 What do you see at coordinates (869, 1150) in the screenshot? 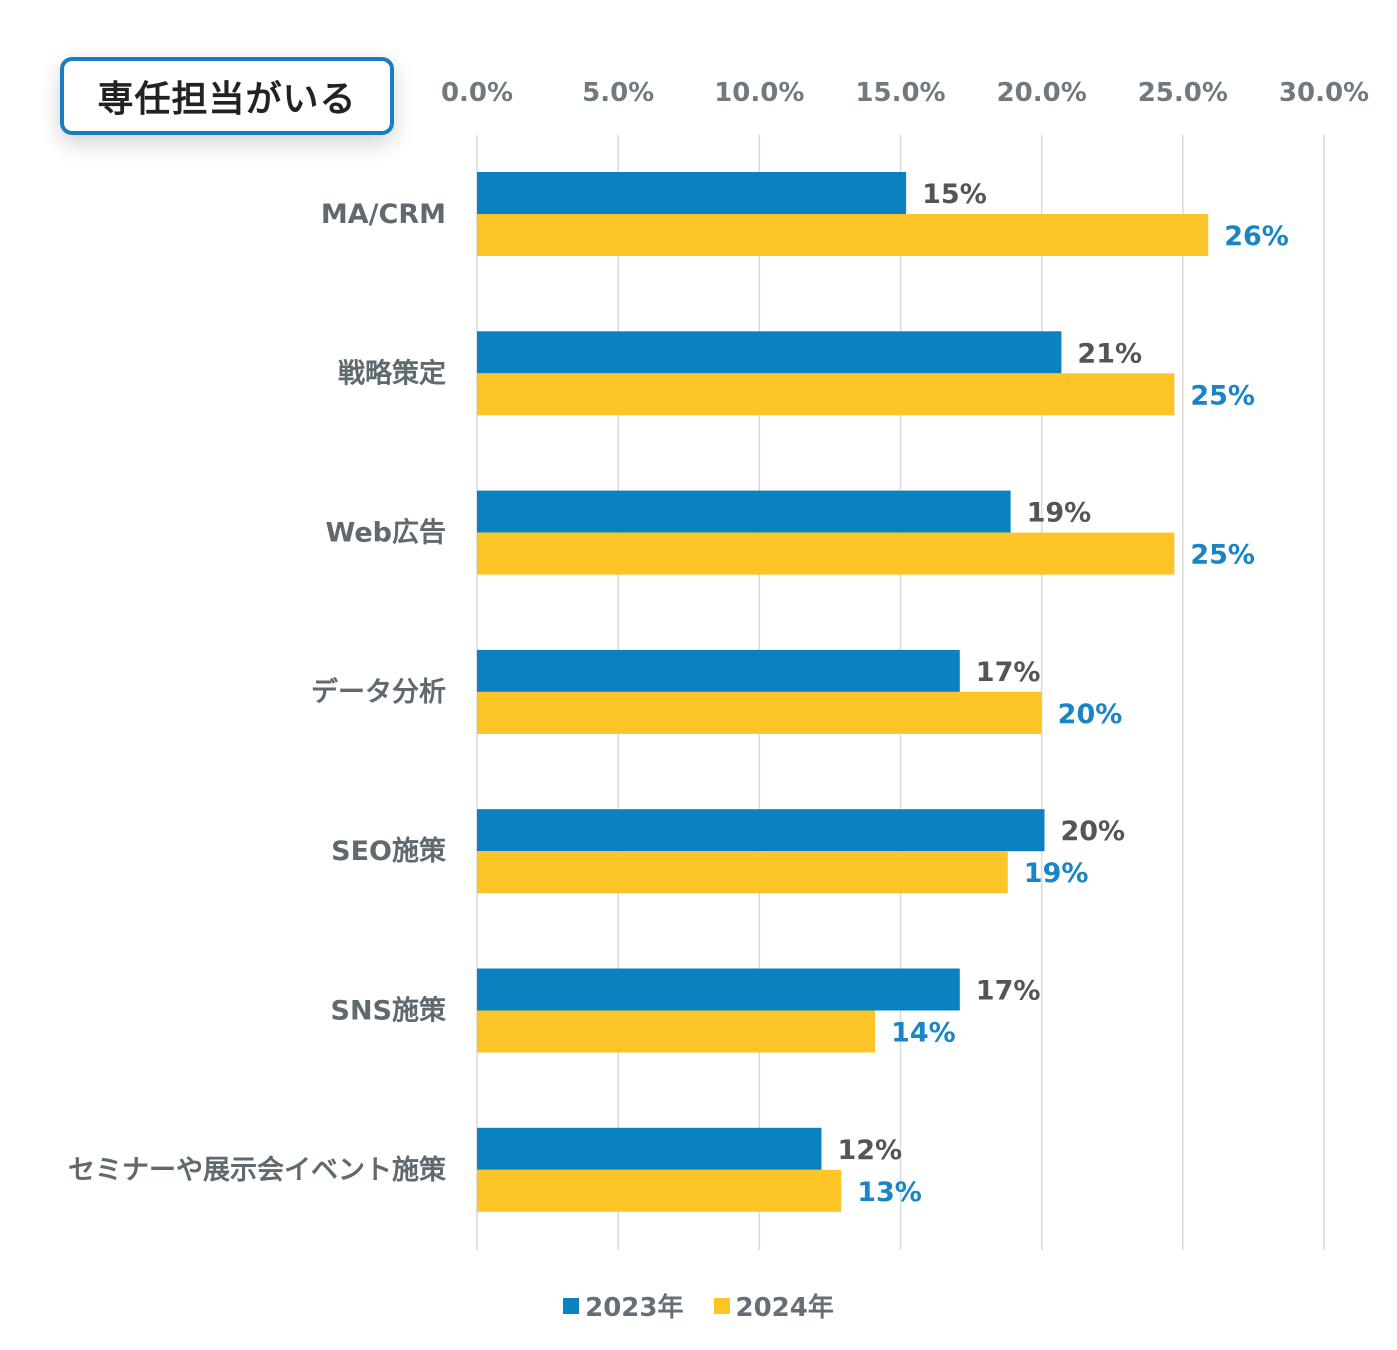
I see `data-label-2023: 12%` at bounding box center [869, 1150].